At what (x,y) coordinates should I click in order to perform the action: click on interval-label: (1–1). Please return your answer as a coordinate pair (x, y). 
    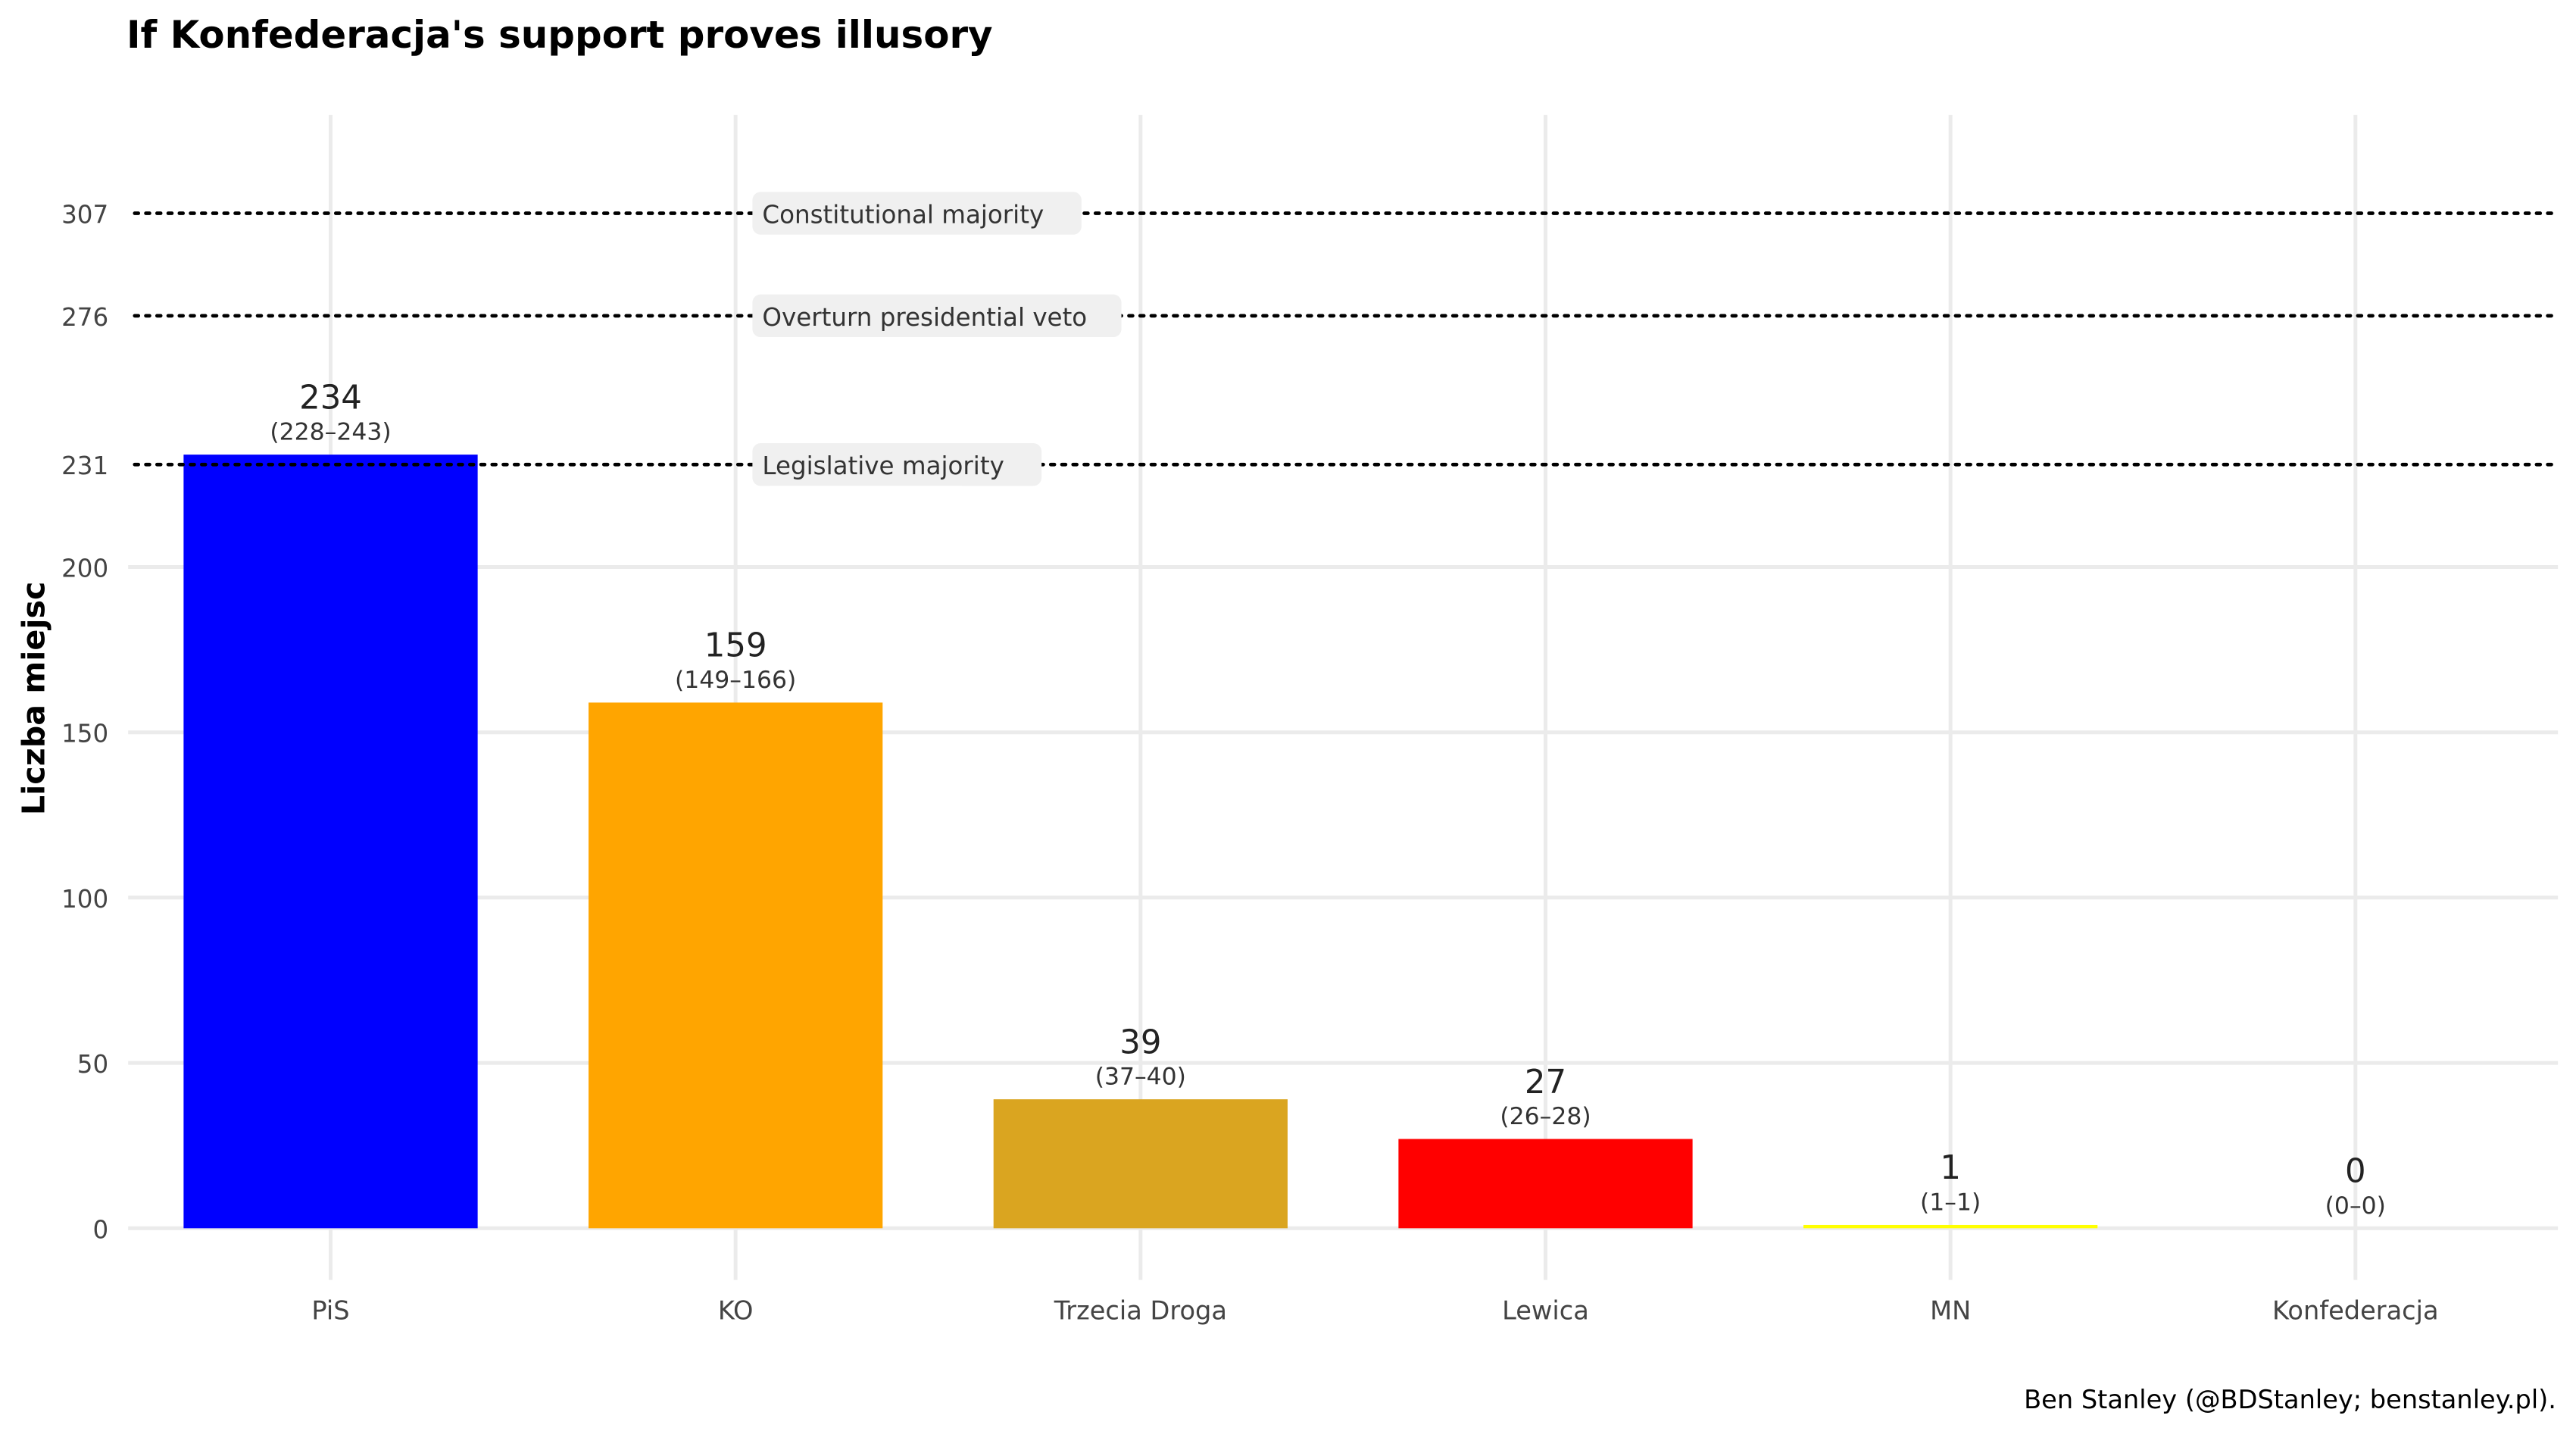
    Looking at the image, I should click on (1951, 1203).